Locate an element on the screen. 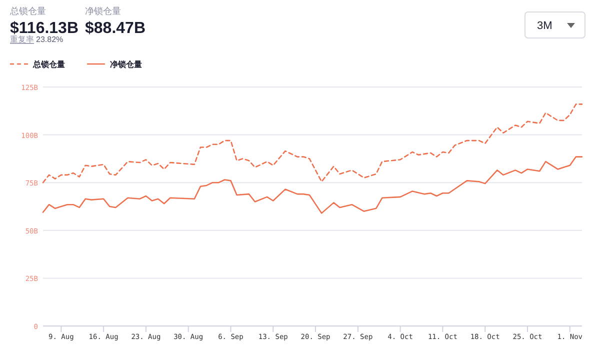 The height and width of the screenshot is (348, 600). text: 总锁仓量 is located at coordinates (27, 11).